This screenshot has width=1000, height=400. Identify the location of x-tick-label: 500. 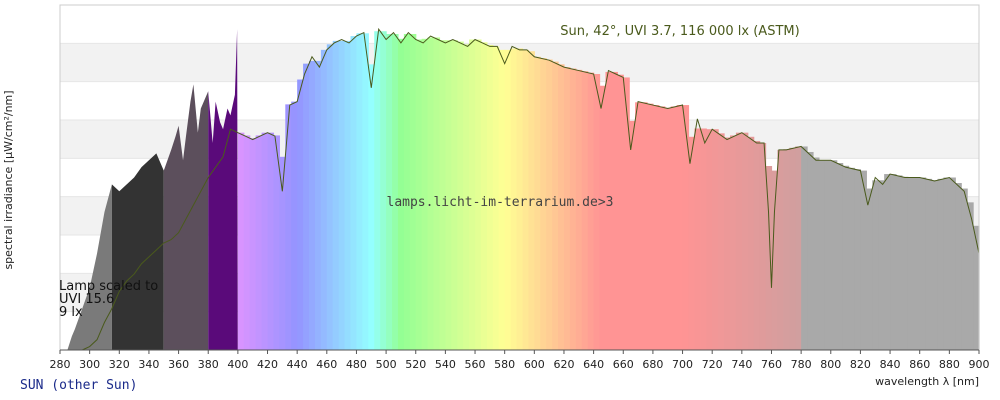
(386, 364).